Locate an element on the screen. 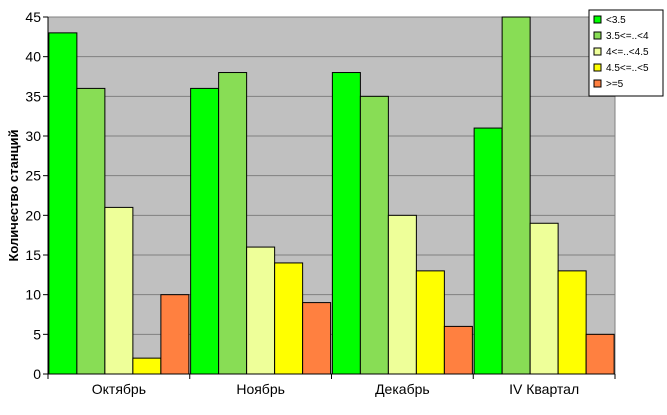 This screenshot has height=415, width=667. legend-label: 4.5<=..<5 is located at coordinates (627, 68).